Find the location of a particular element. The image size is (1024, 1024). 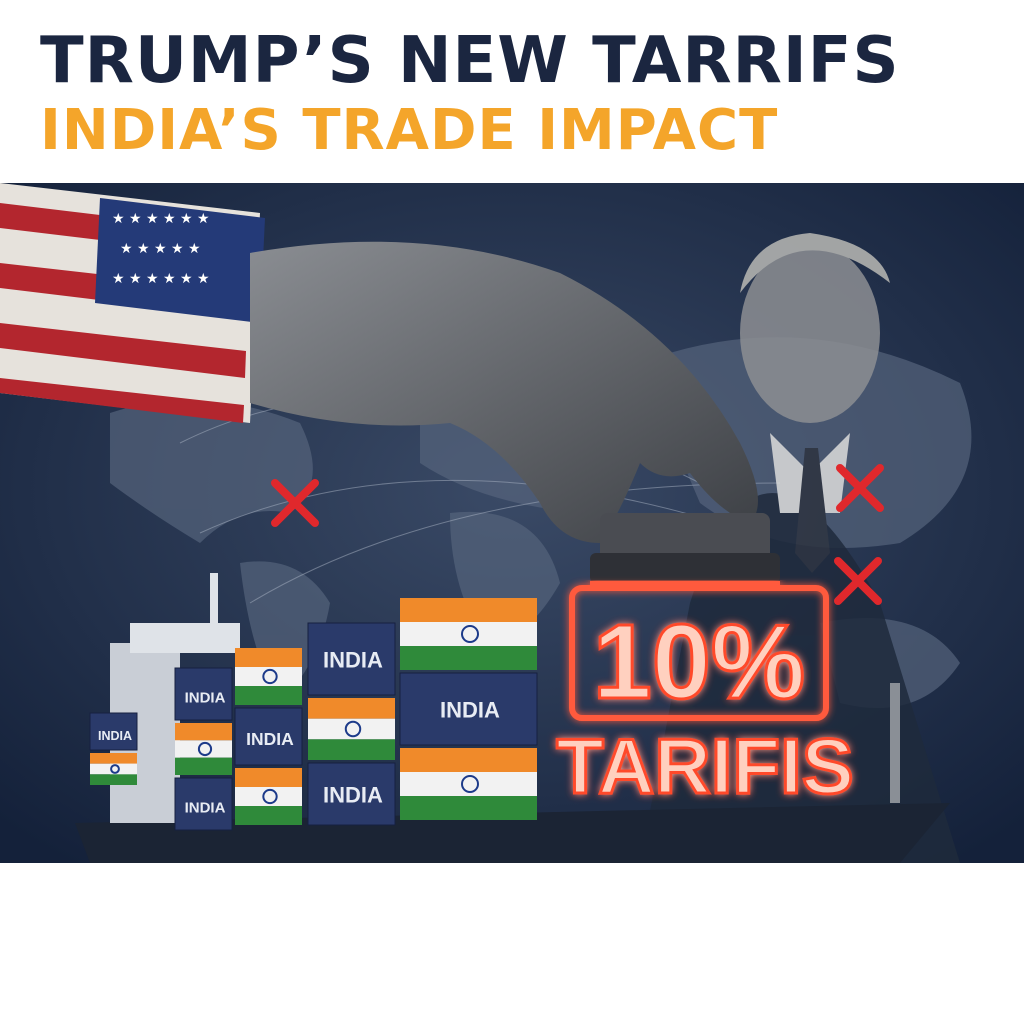

container-stack: INDIA INDIA INDIA INDIA INDIA INDIA INDIA is located at coordinates (313, 714).